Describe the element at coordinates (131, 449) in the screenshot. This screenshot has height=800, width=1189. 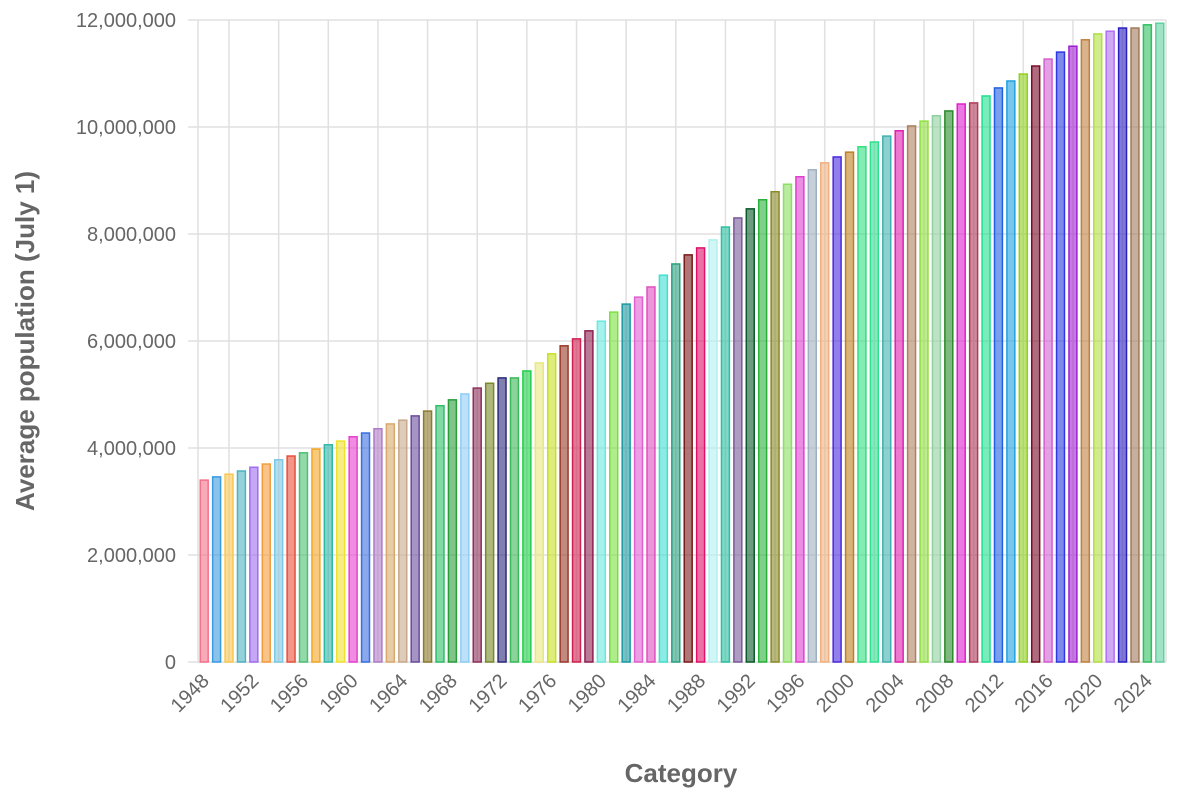
I see `y-tick-label: 4,000,000` at that location.